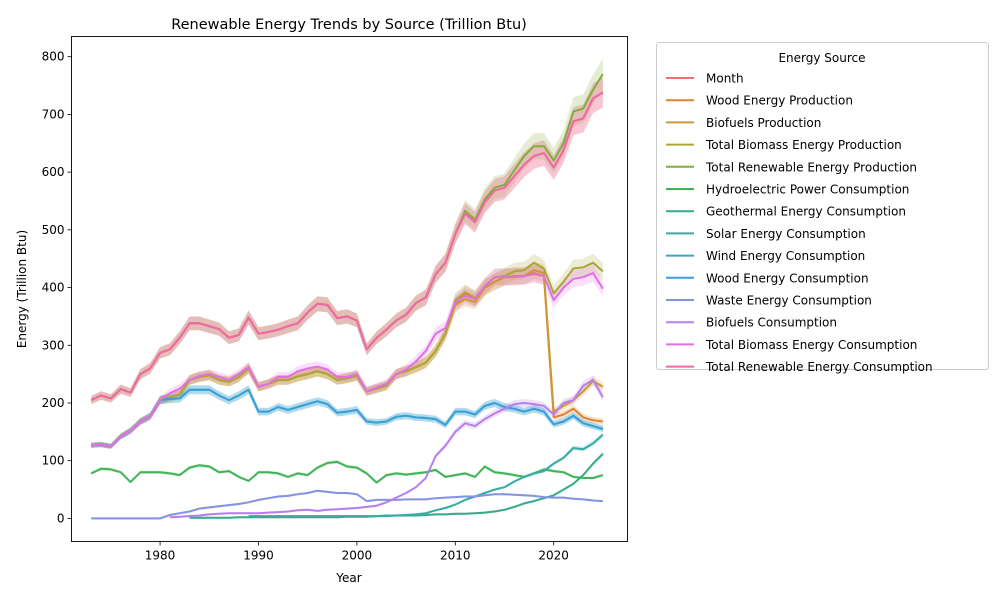 This screenshot has width=1000, height=600. Describe the element at coordinates (160, 556) in the screenshot. I see `x-tick-label: 1980` at that location.